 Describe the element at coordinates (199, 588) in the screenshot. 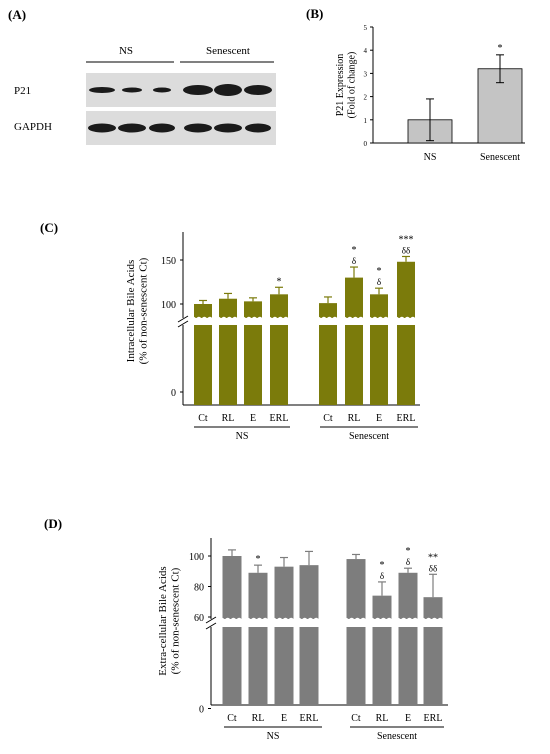

I see `d-y-tick-label: 80` at that location.